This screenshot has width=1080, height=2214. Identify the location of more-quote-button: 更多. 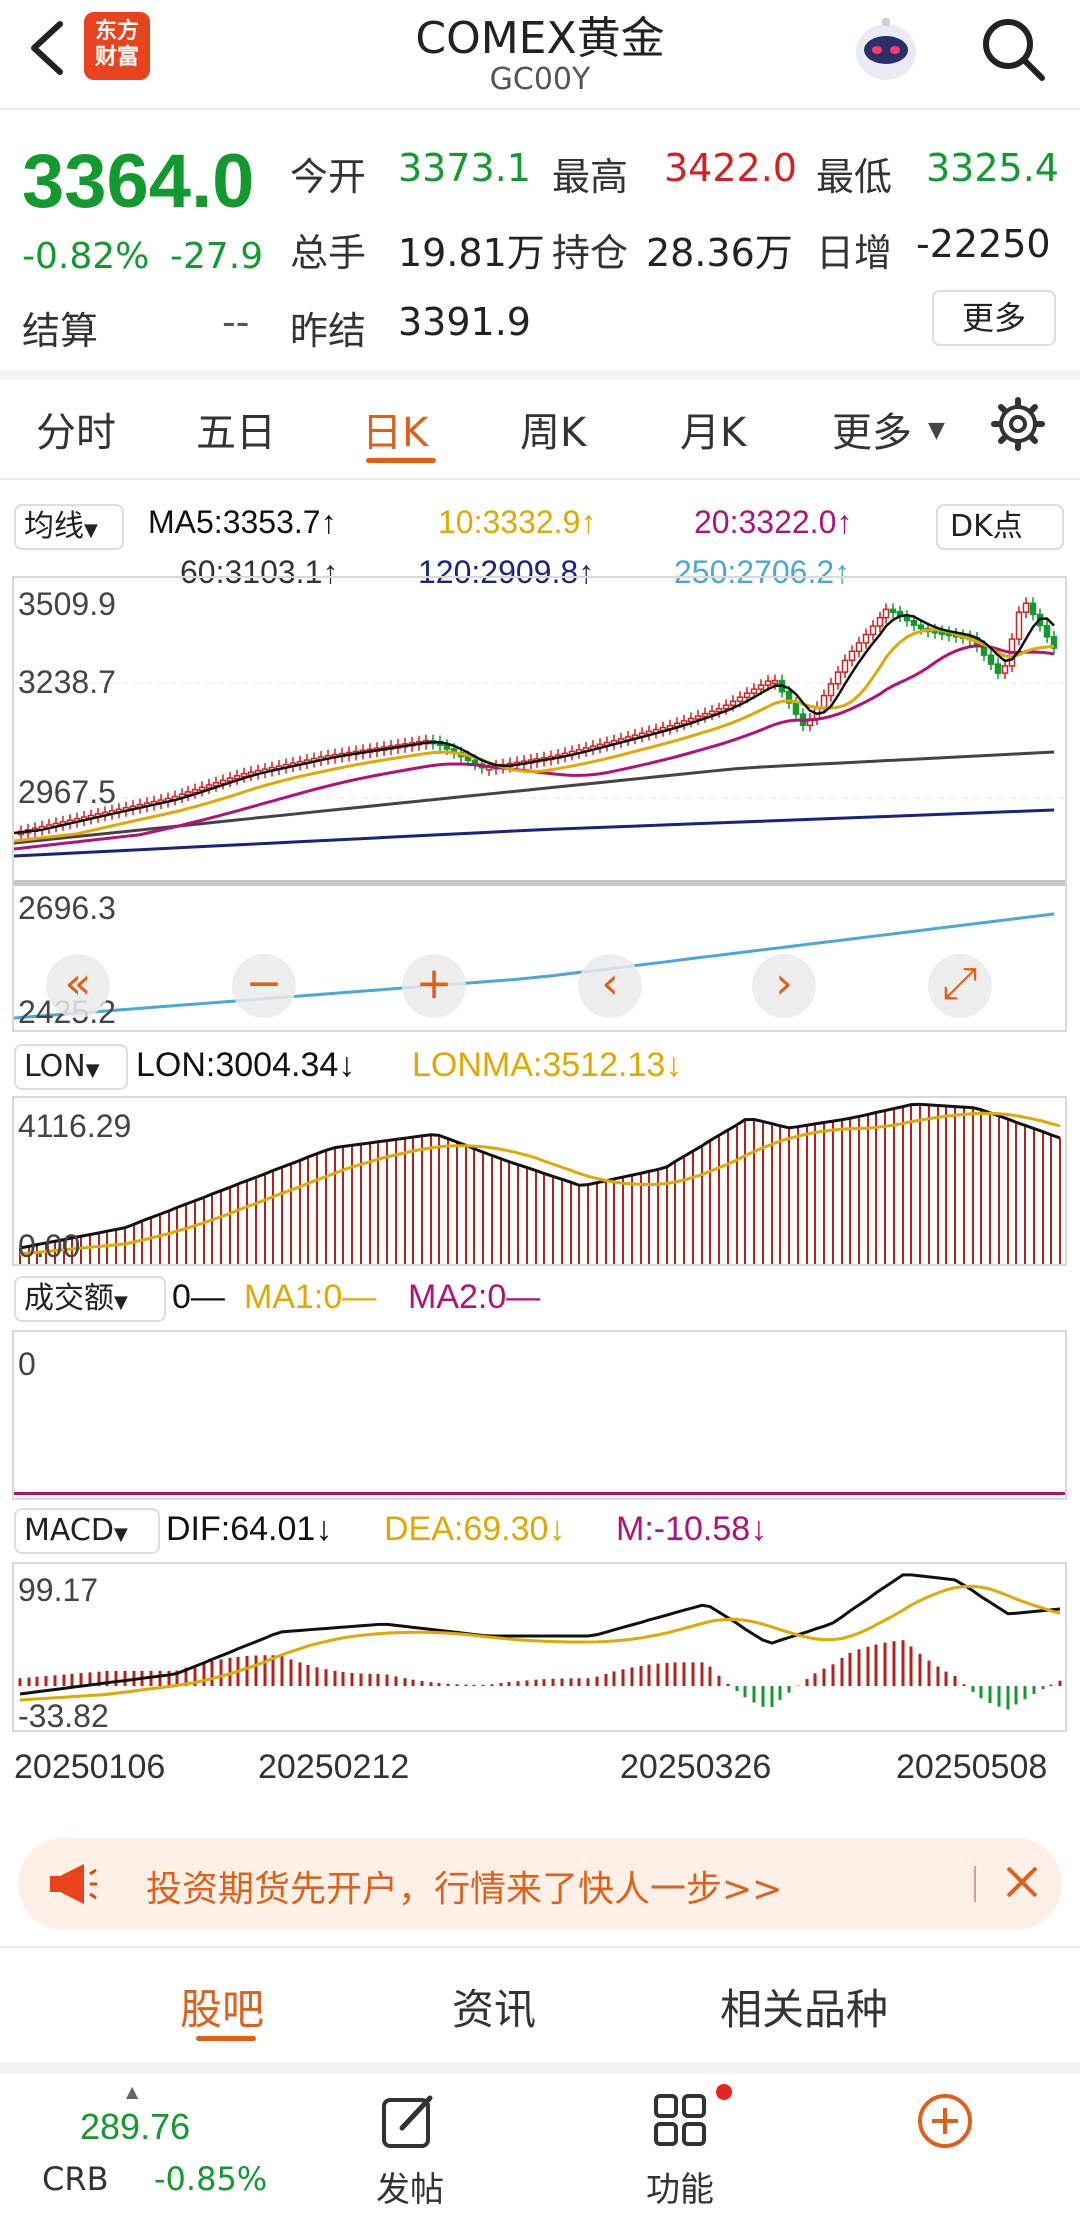
(994, 318).